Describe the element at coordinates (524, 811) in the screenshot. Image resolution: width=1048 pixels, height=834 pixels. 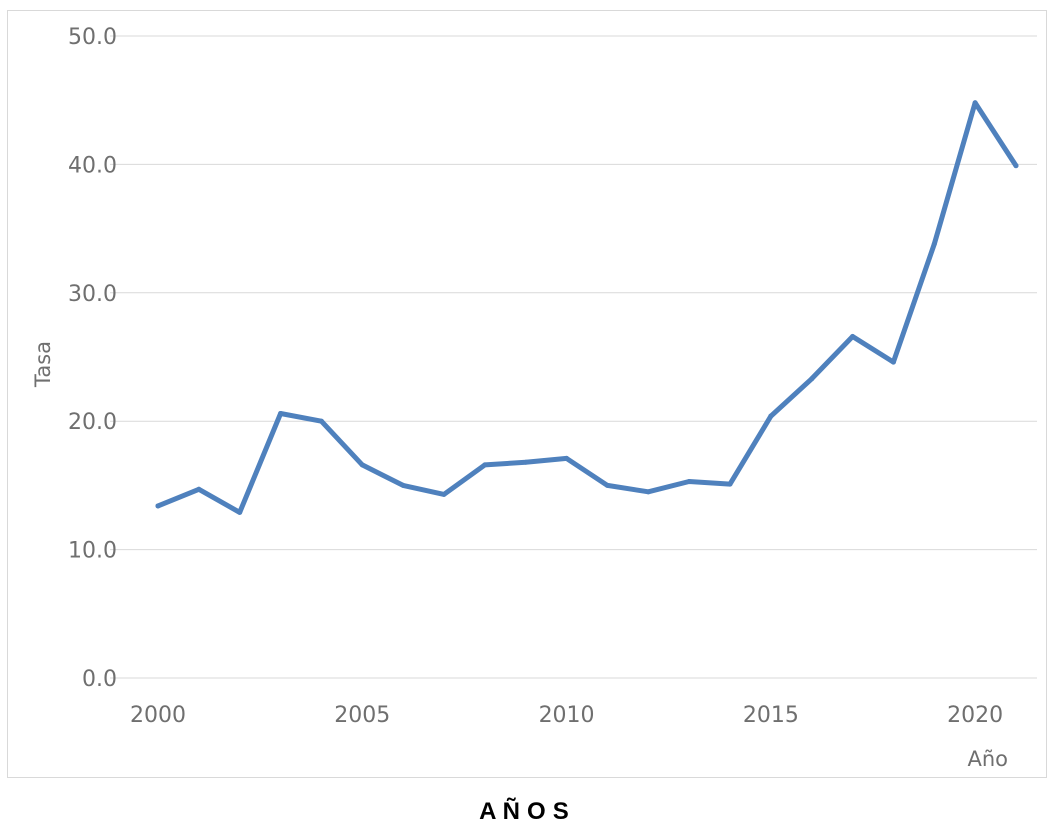
I see `chart-caption: A Ñ O S` at that location.